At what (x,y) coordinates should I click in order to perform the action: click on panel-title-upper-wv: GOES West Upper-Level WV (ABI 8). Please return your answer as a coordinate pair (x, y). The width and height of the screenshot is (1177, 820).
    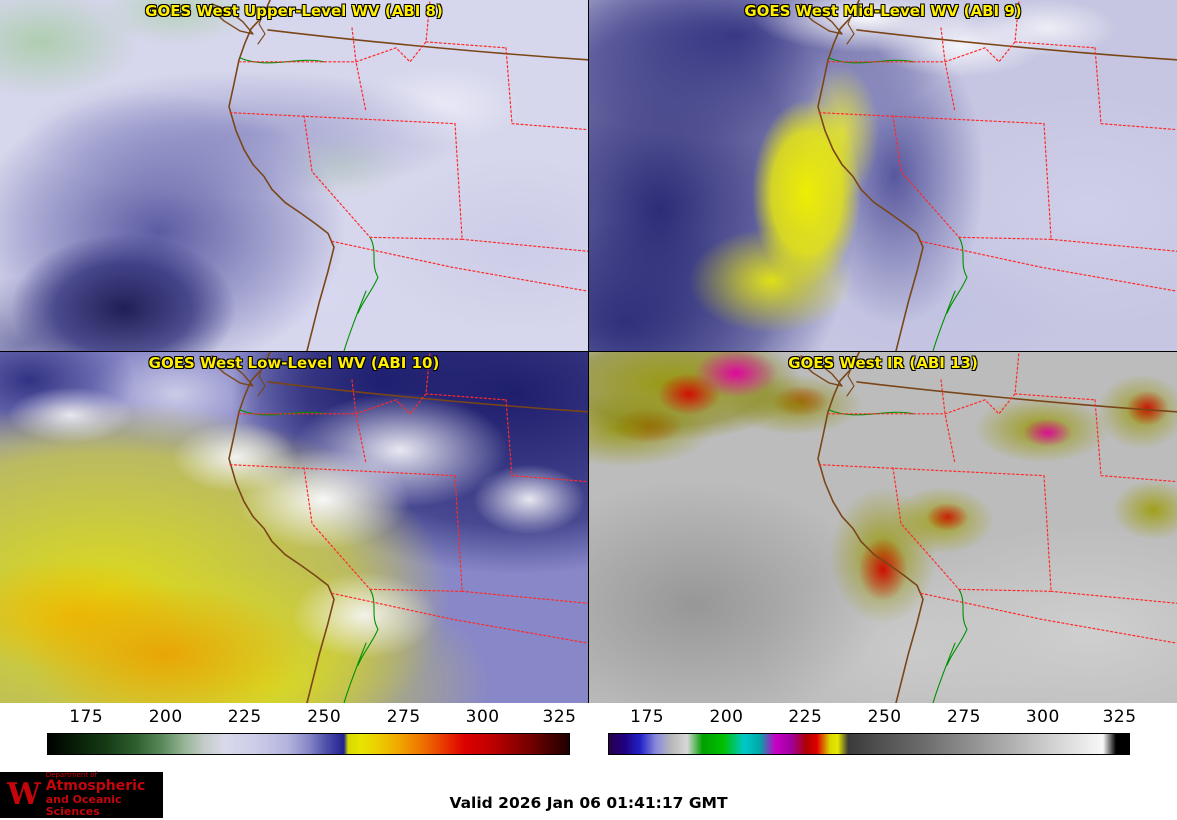
    Looking at the image, I should click on (294, 11).